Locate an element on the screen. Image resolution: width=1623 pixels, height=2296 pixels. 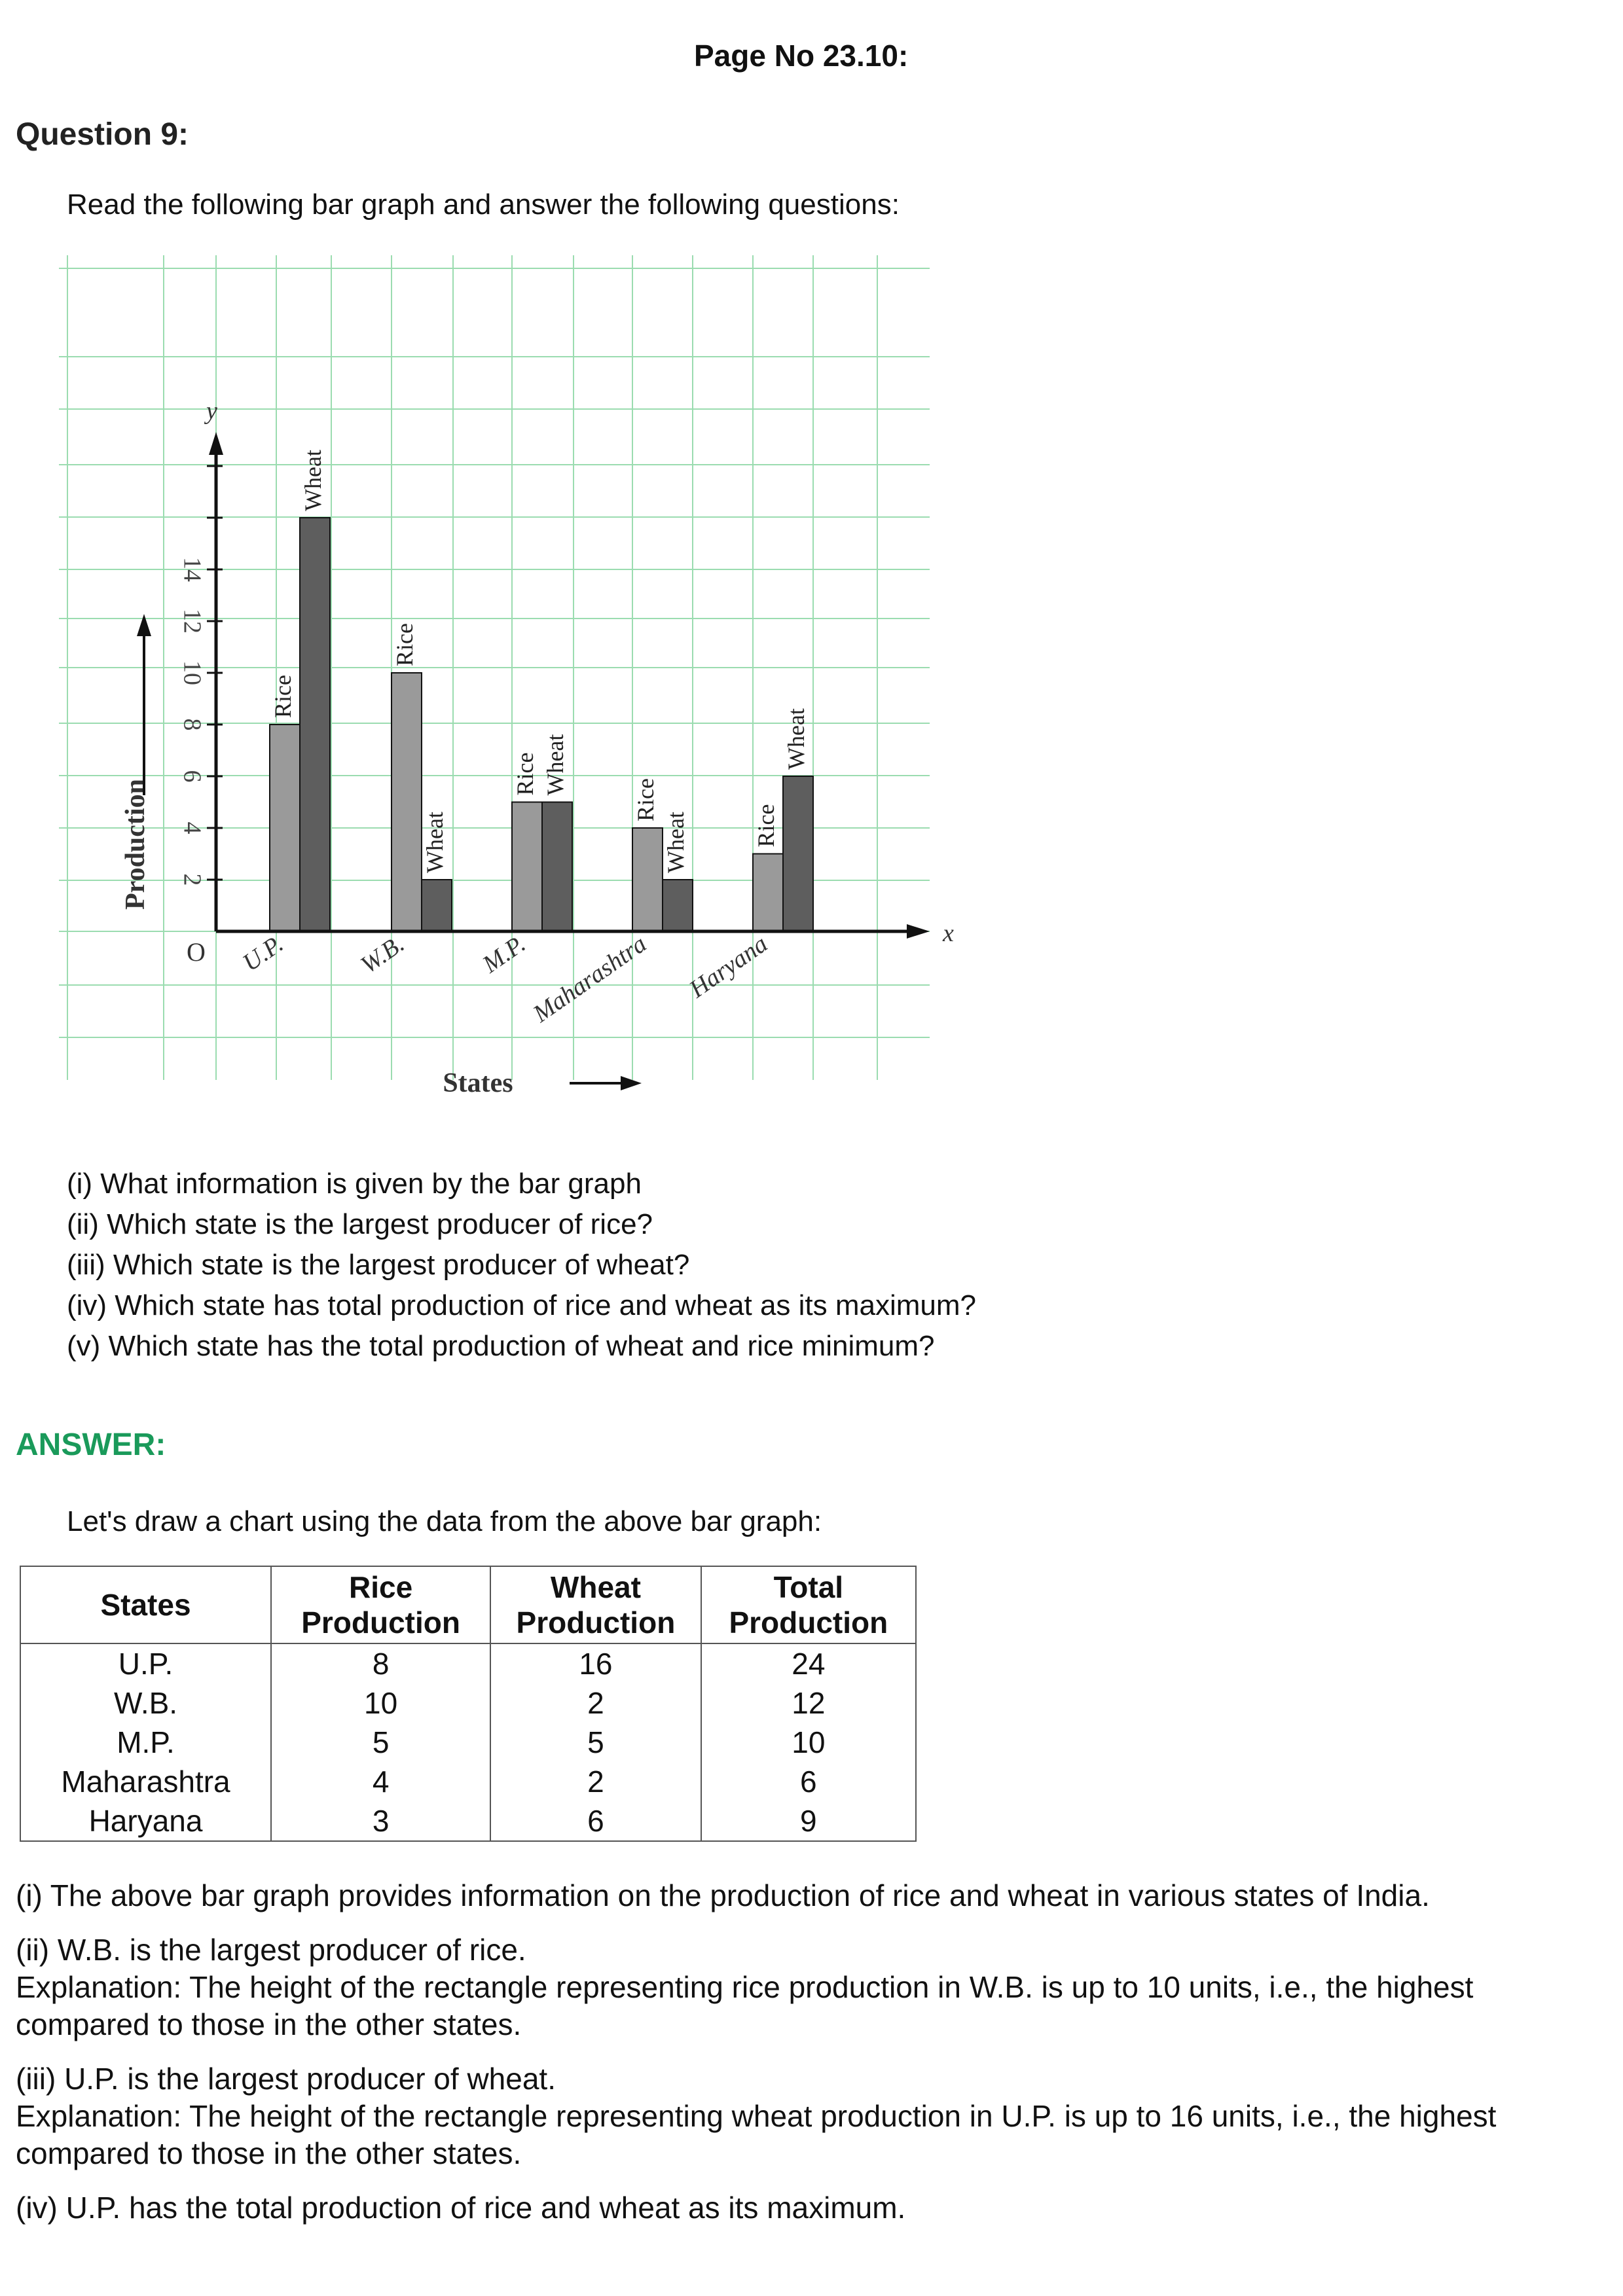
table-cell: Maharashtra is located at coordinates (145, 1781).